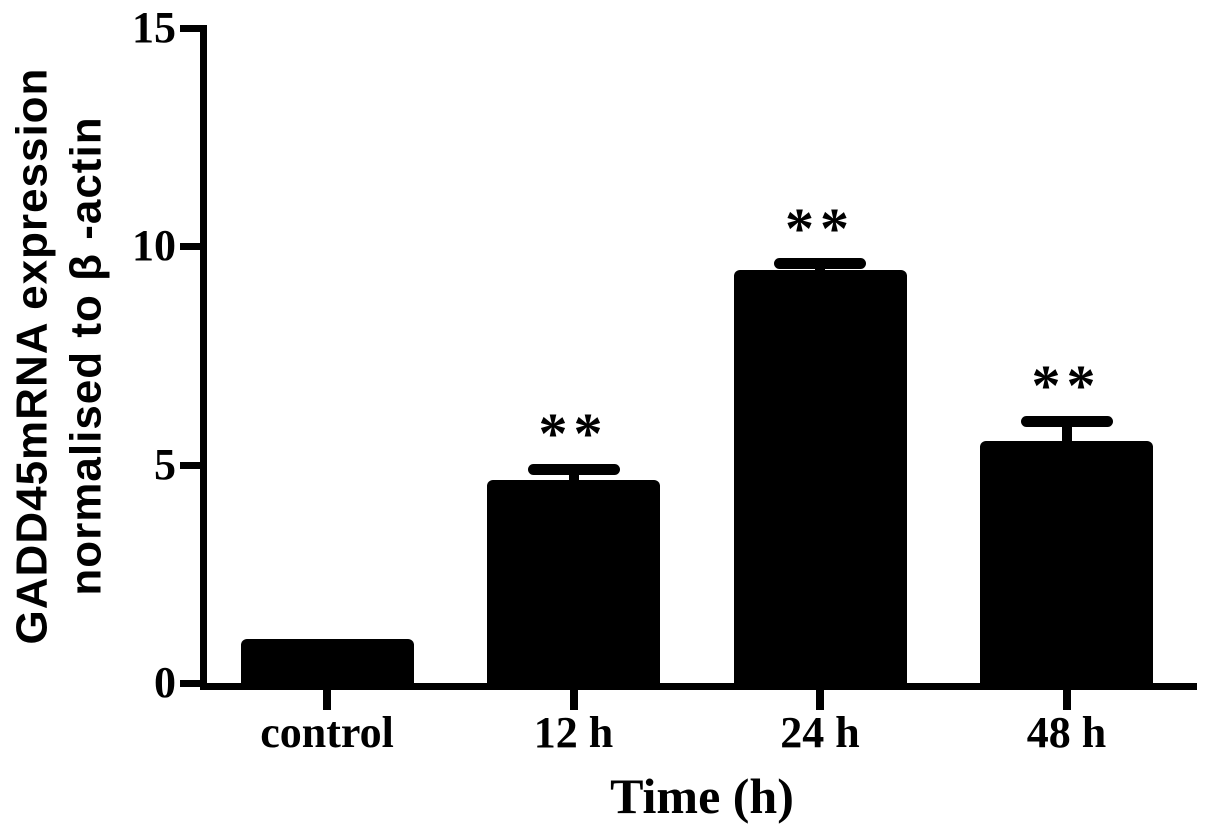 This screenshot has height=835, width=1205. What do you see at coordinates (31, 355) in the screenshot?
I see `y-axis-title-line1: GADD45mRNA expression` at bounding box center [31, 355].